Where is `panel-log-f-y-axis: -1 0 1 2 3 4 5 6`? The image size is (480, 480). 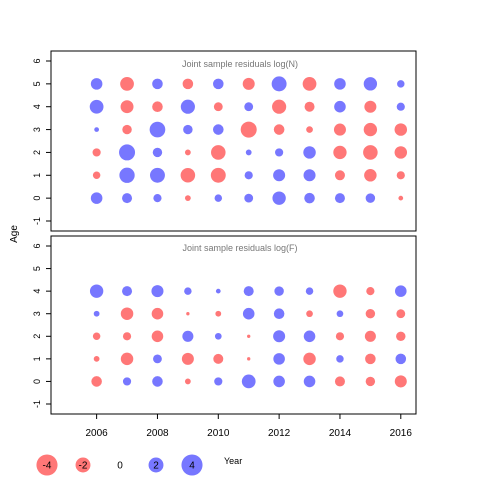
panel-log-f-y-axis: -1 0 1 2 3 4 5 6 is located at coordinates (41, 325).